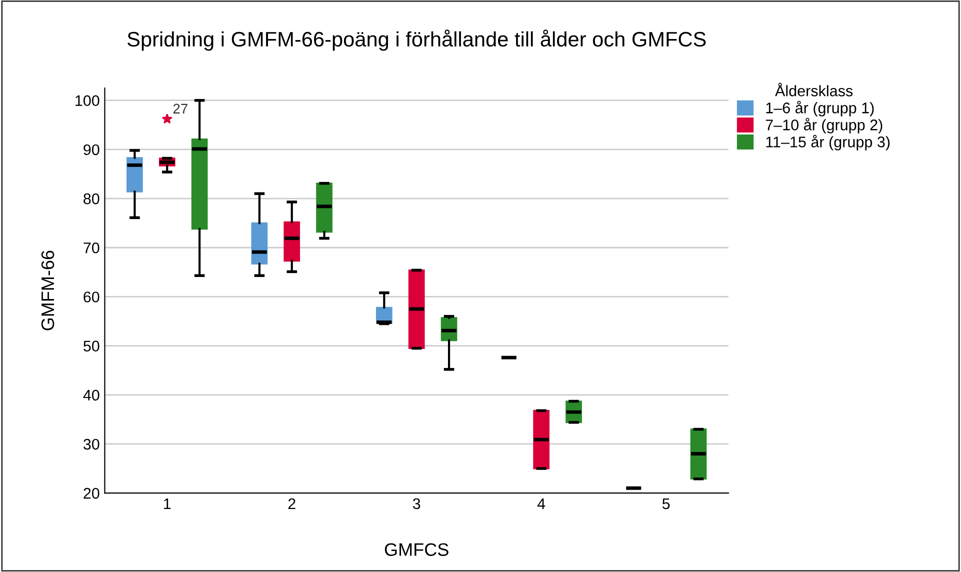 The height and width of the screenshot is (572, 961). I want to click on x-tick-label: 4, so click(541, 503).